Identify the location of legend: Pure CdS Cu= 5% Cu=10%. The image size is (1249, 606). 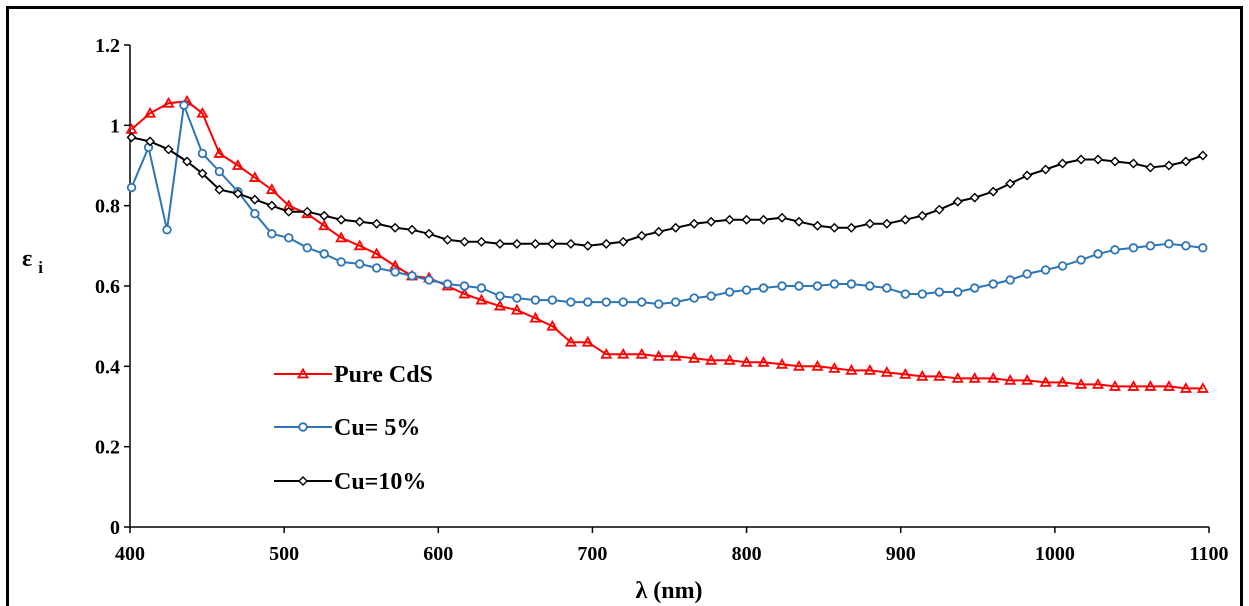
(353, 428).